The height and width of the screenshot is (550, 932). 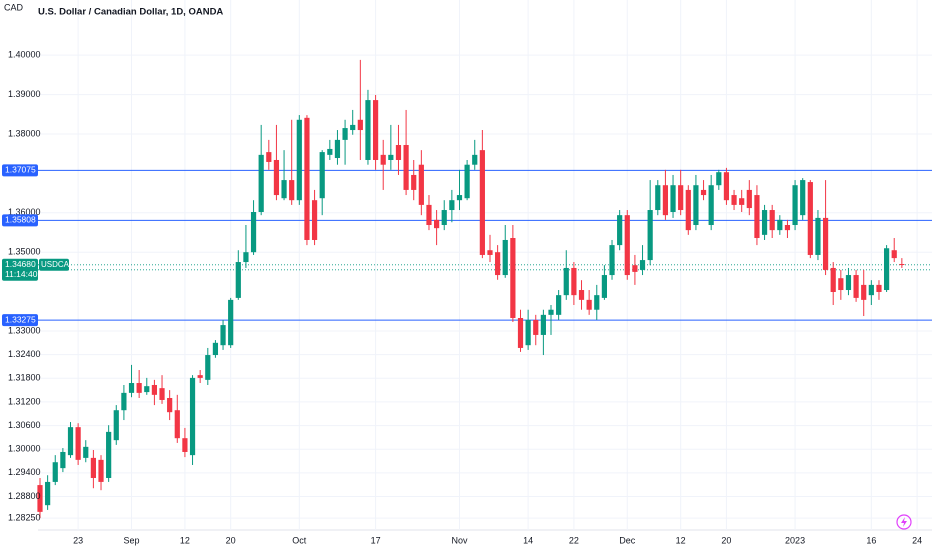 I want to click on level-label: 1.35808, so click(x=20, y=220).